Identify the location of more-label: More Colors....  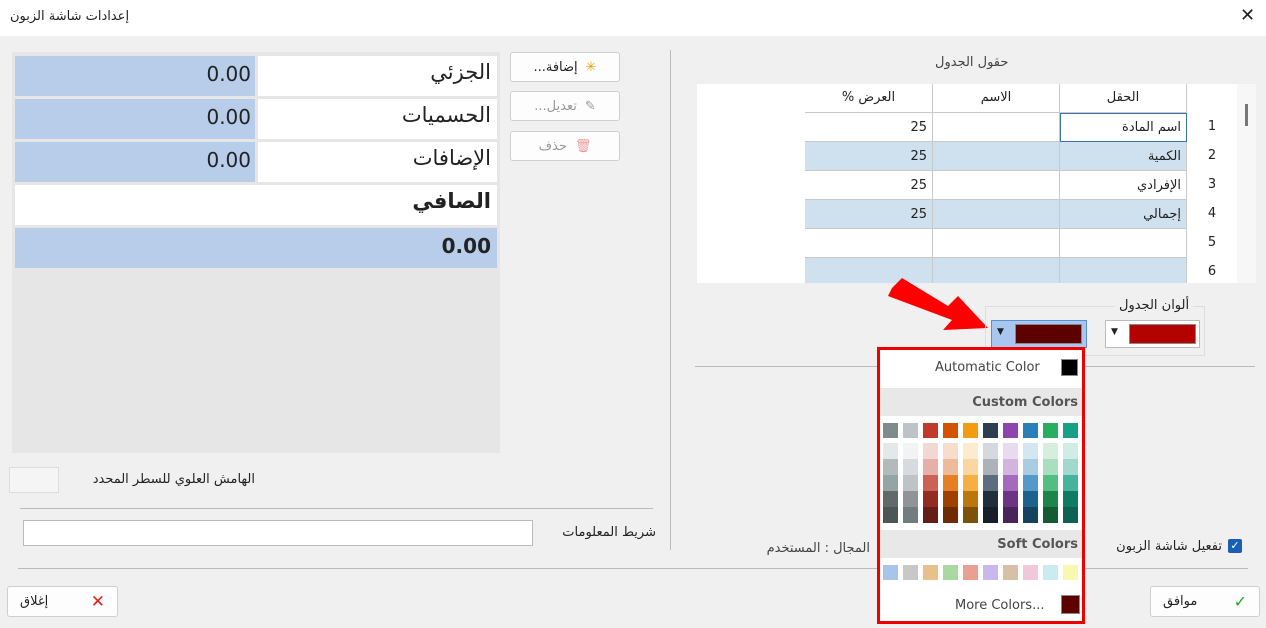
(1000, 605).